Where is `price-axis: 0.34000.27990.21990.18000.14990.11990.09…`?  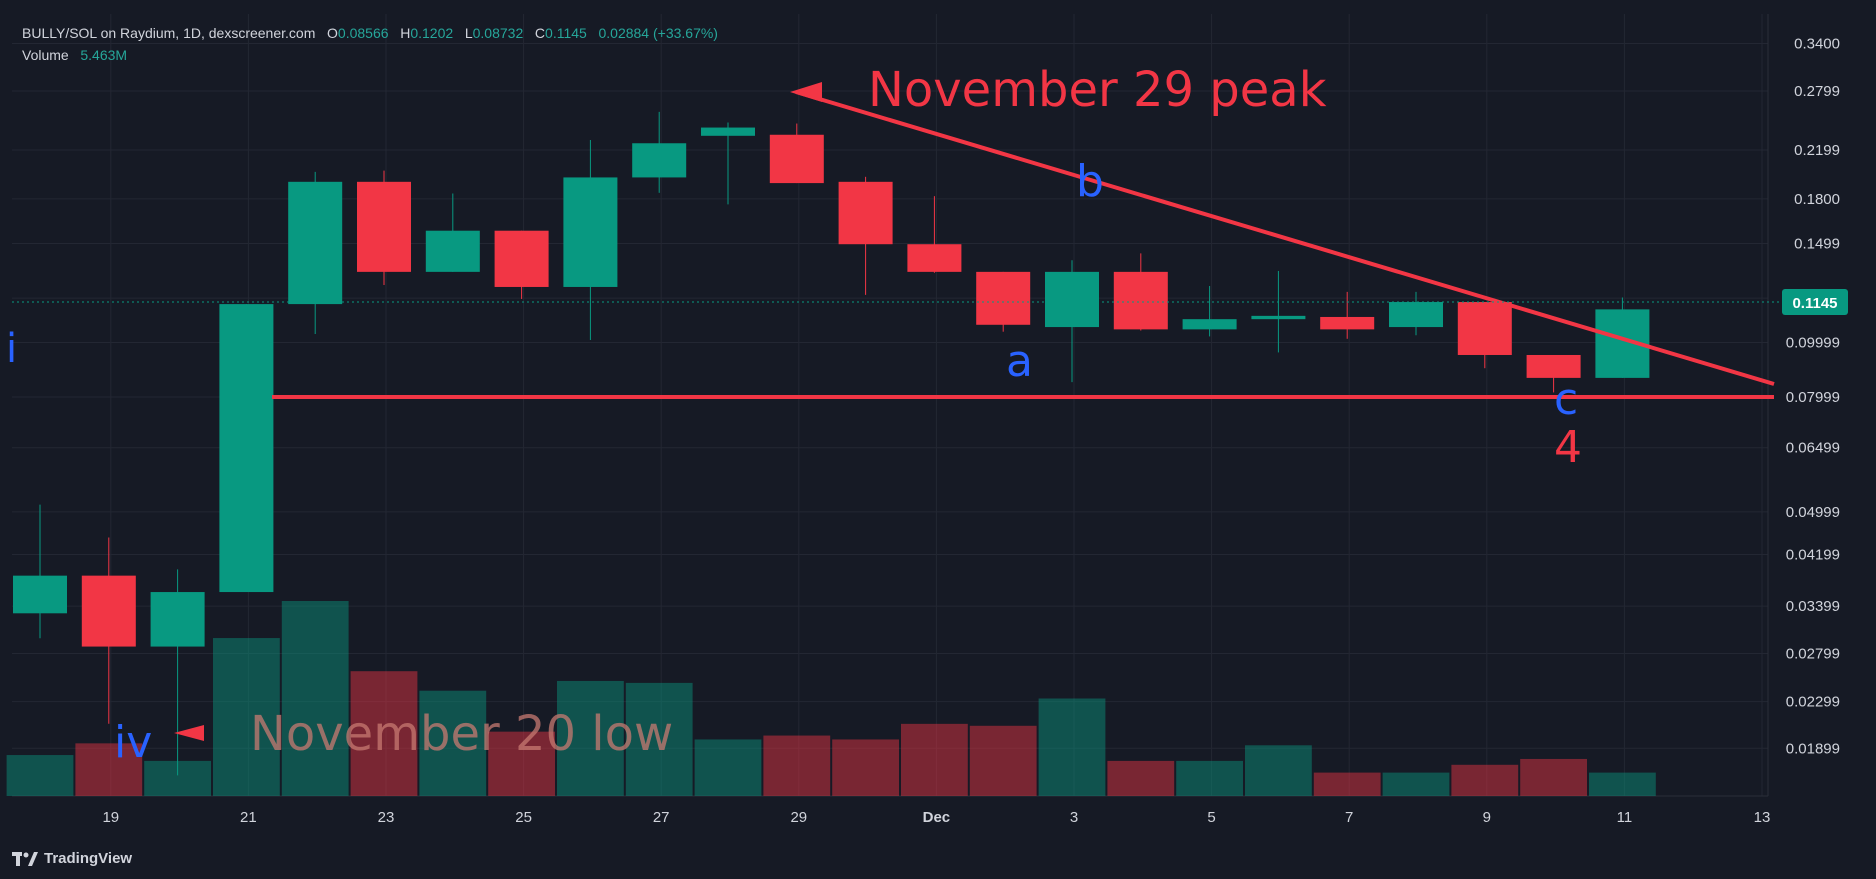 price-axis: 0.34000.27990.21990.18000.14990.11990.09… is located at coordinates (1813, 396).